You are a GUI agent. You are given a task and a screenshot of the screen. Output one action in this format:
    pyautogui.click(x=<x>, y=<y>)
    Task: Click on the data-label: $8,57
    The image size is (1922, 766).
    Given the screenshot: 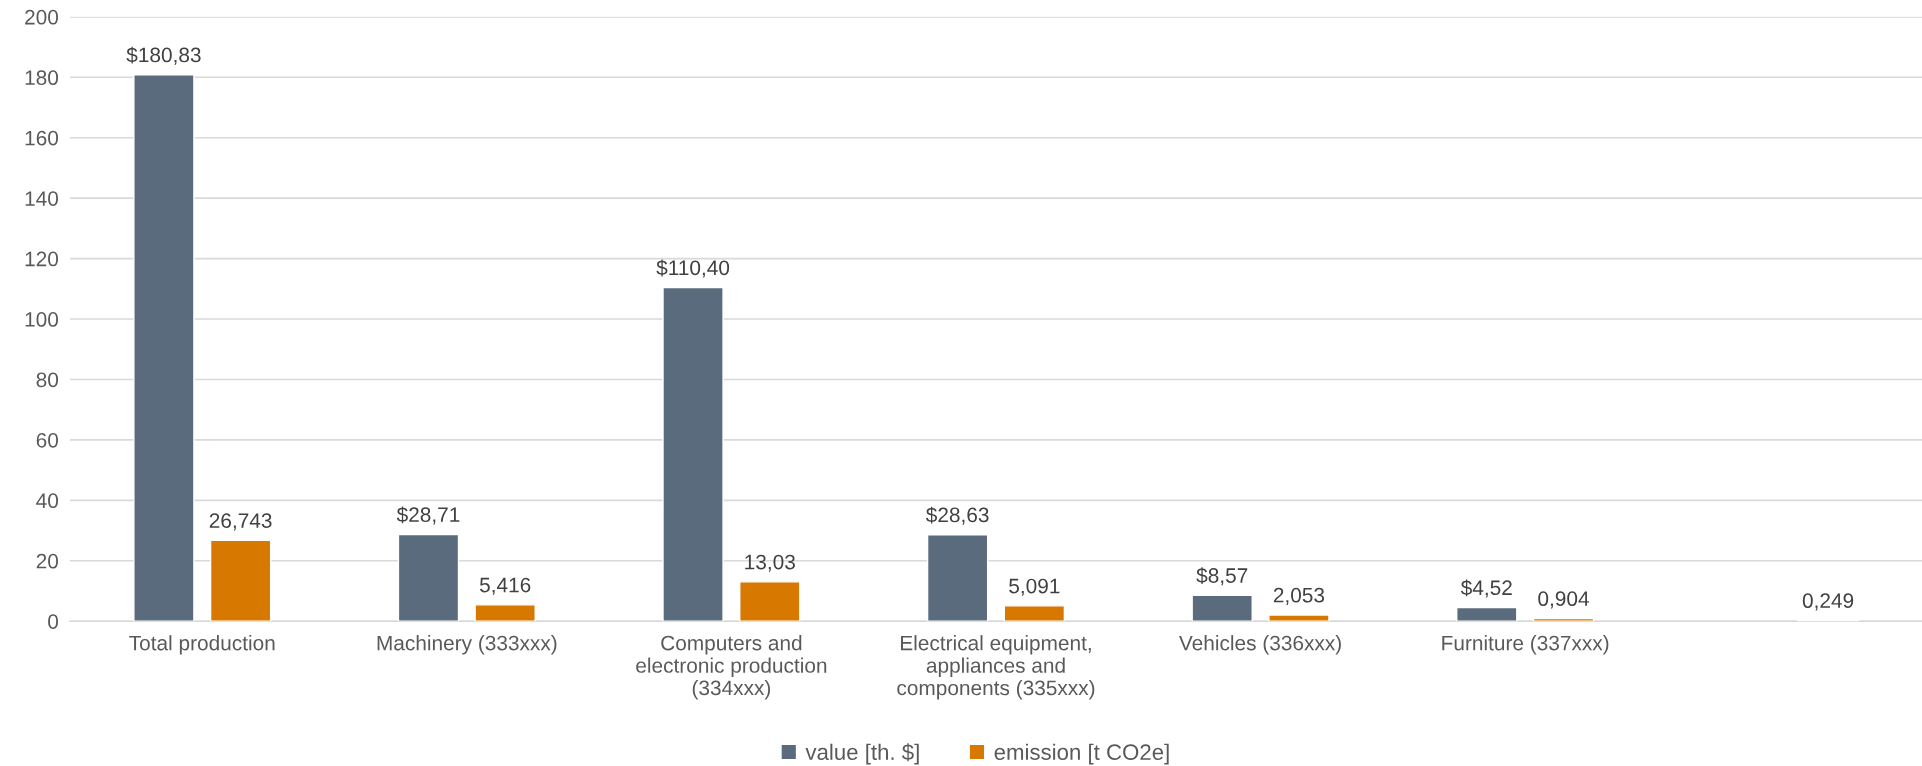 What is the action you would take?
    pyautogui.click(x=1222, y=576)
    